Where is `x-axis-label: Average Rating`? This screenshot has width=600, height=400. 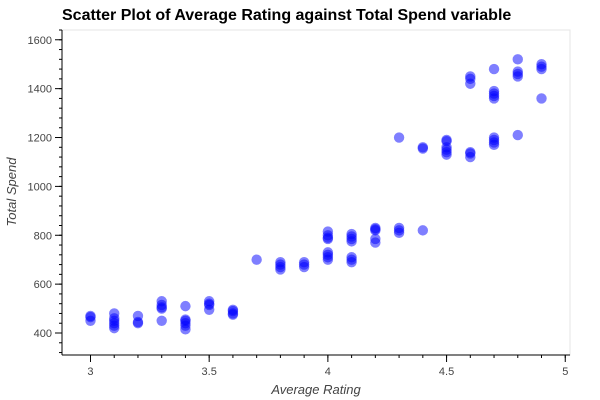 x-axis-label: Average Rating is located at coordinates (315, 389).